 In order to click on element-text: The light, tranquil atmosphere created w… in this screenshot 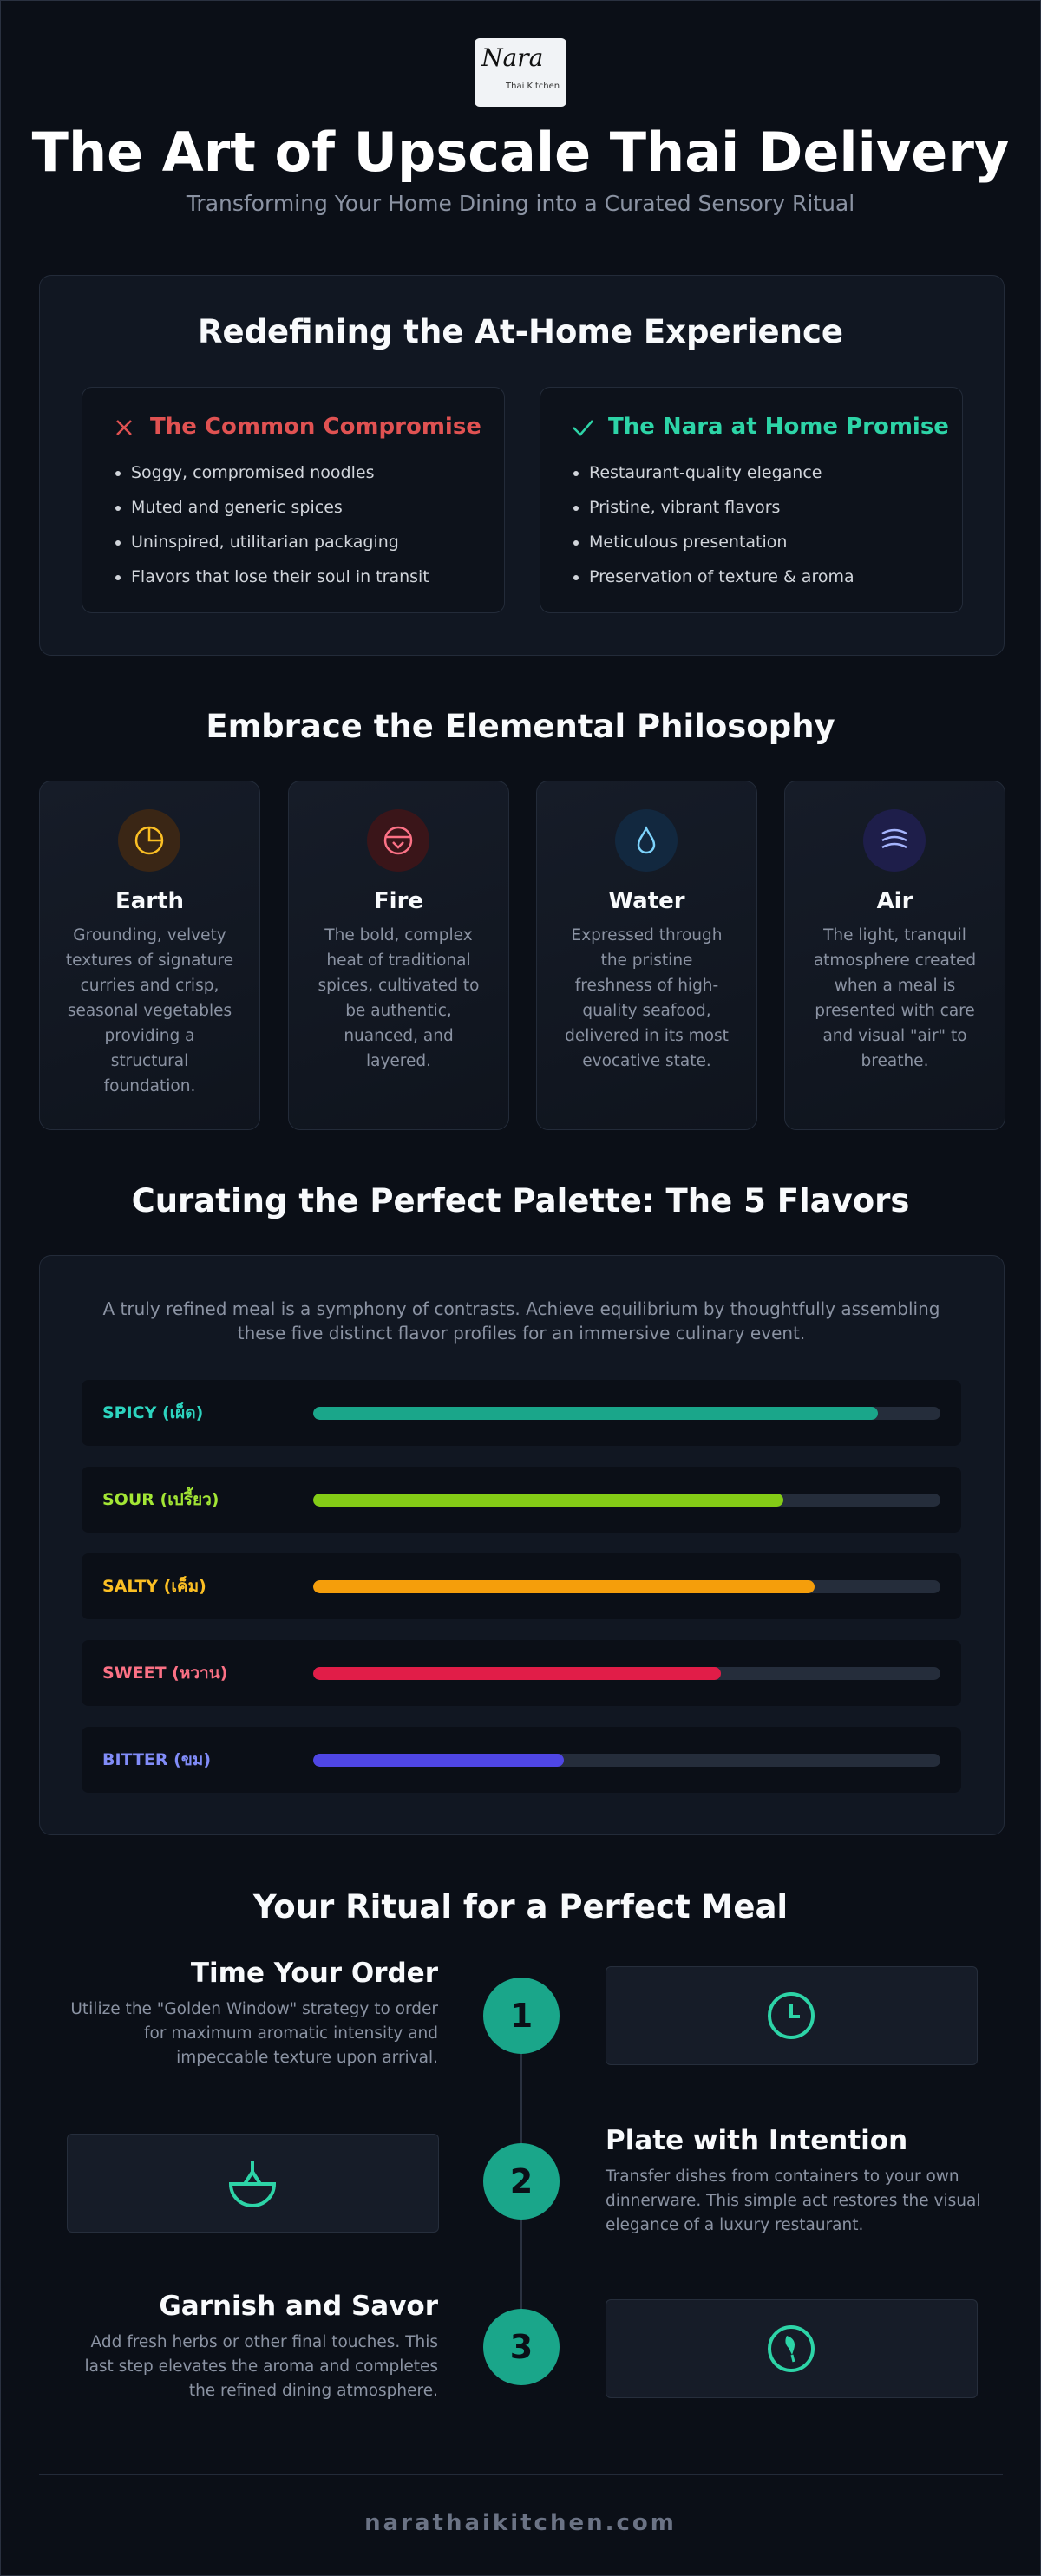, I will do `click(895, 998)`.